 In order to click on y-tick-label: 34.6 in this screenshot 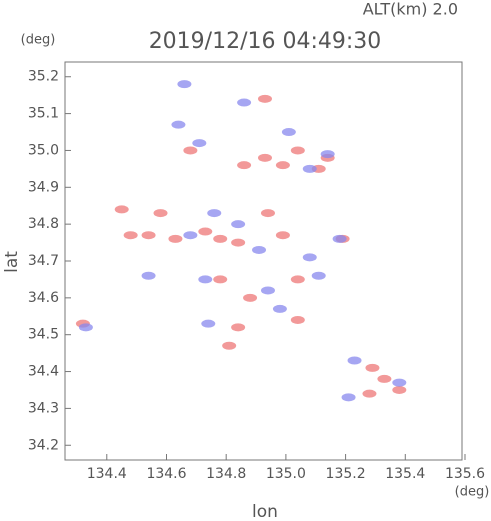, I will do `click(43, 298)`.